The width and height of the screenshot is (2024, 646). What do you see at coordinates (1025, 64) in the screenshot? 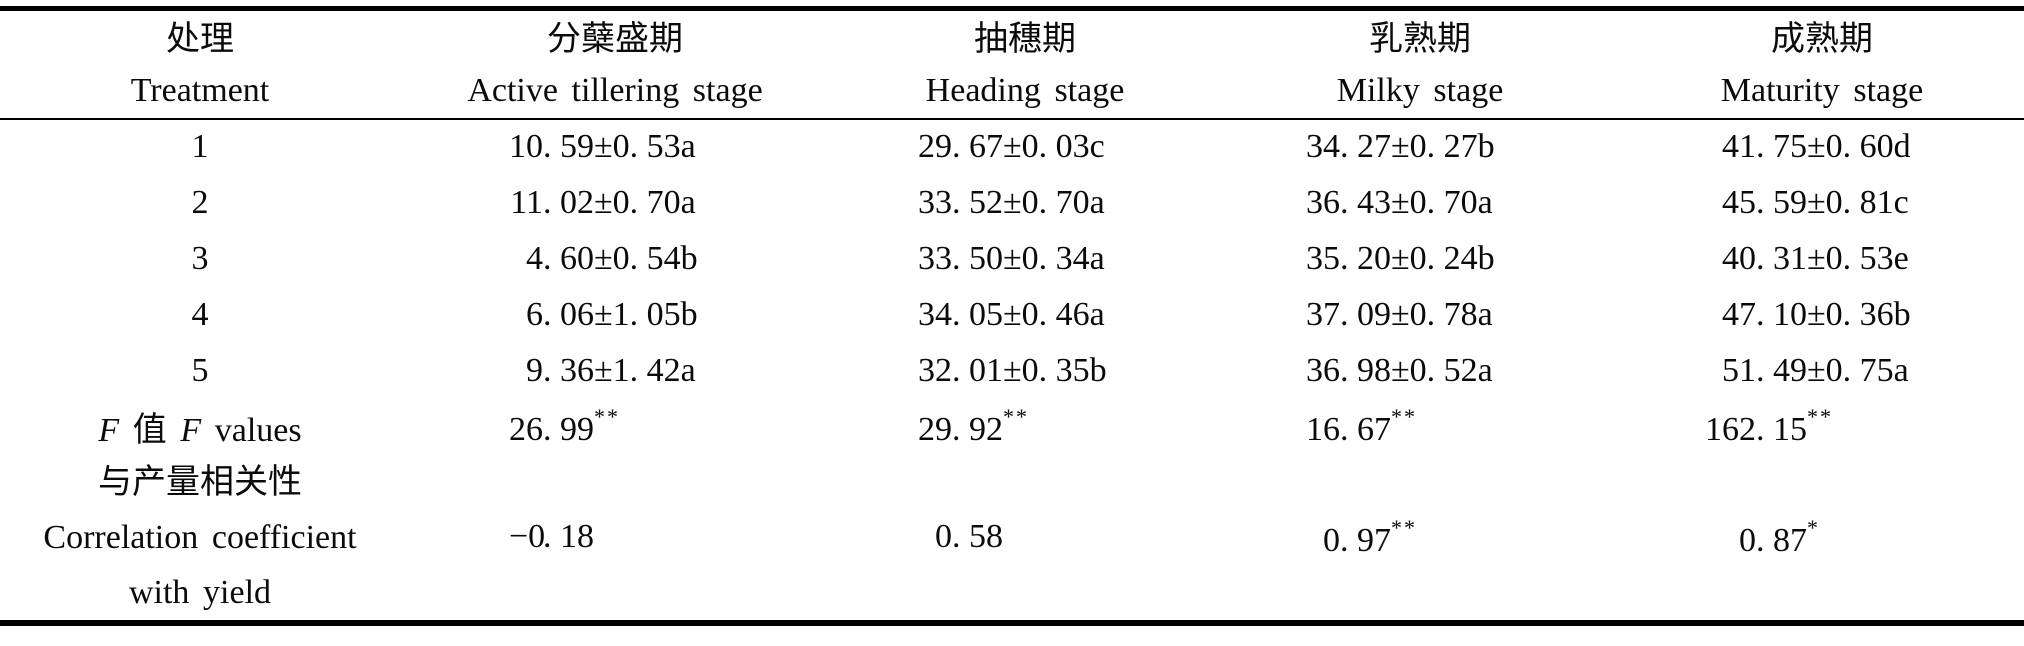
I see `col-header-heading-stage: 抽穗期 Heading stage` at bounding box center [1025, 64].